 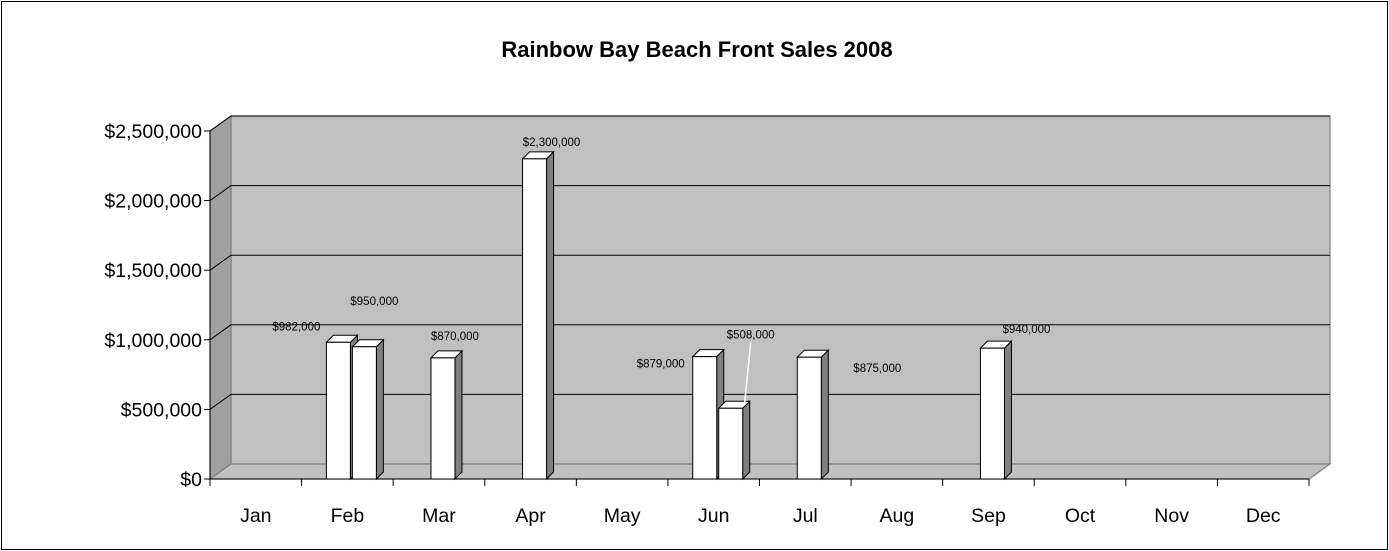 What do you see at coordinates (661, 365) in the screenshot?
I see `data-label: $879,000` at bounding box center [661, 365].